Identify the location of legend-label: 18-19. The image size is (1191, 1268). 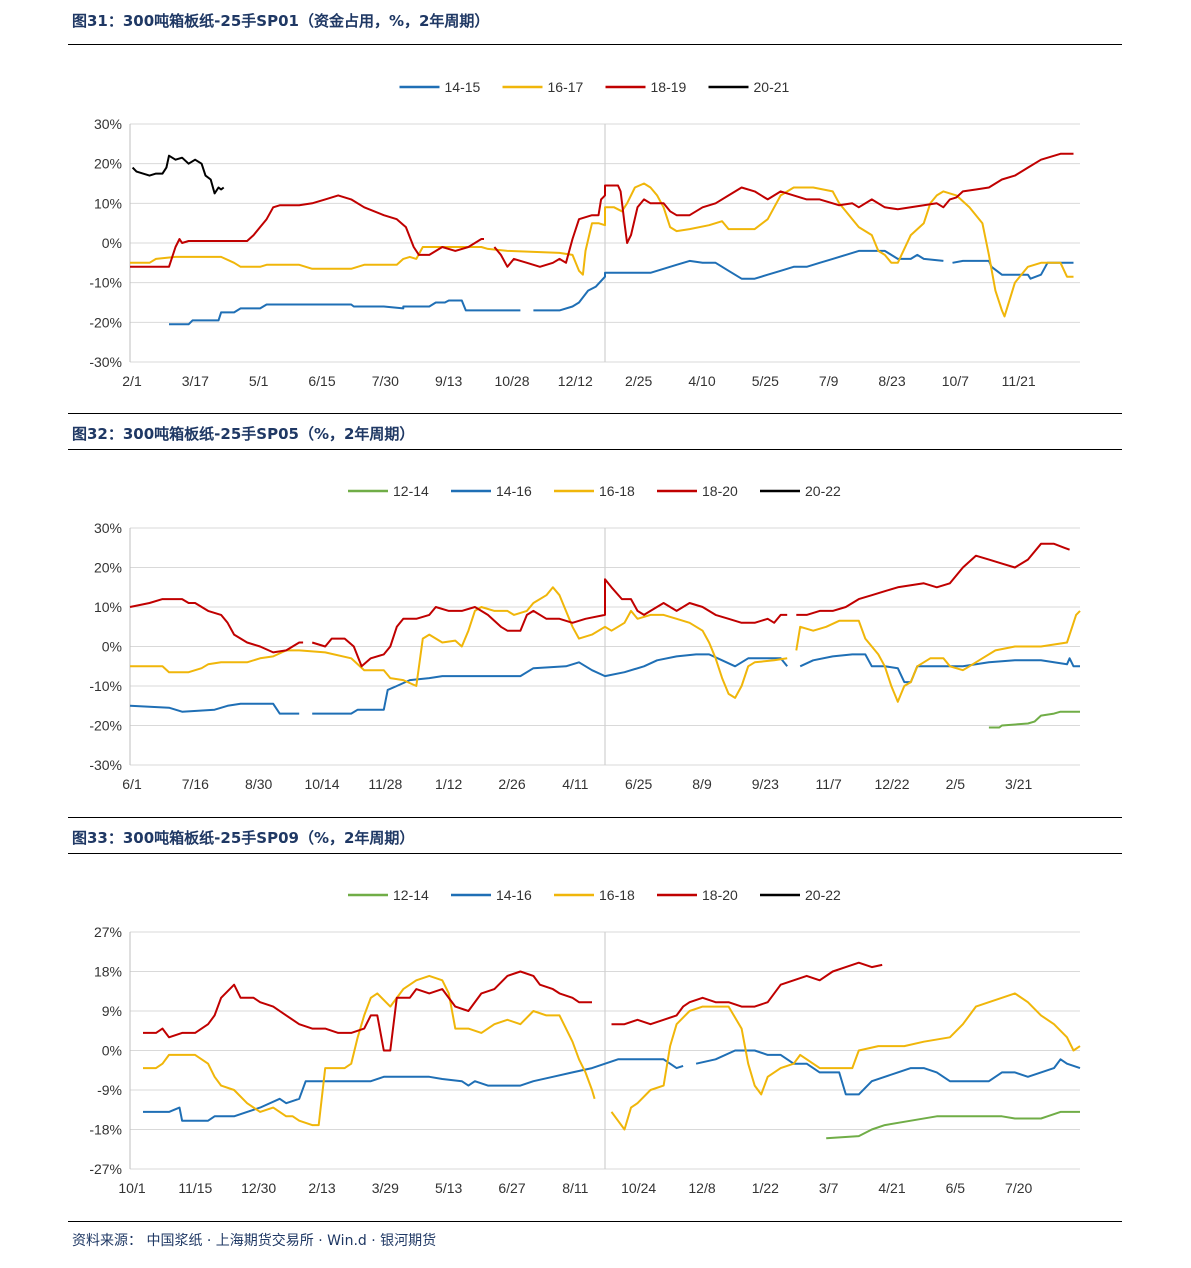
(669, 87).